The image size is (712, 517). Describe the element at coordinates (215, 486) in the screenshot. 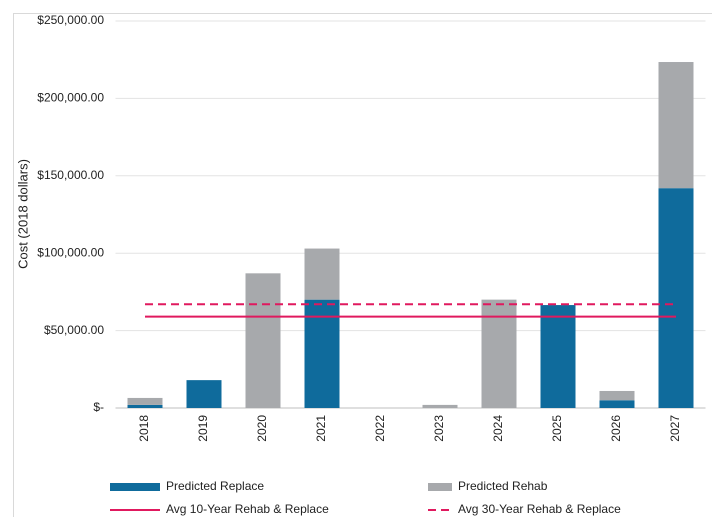

I see `legend-label: Predicted Replace` at that location.